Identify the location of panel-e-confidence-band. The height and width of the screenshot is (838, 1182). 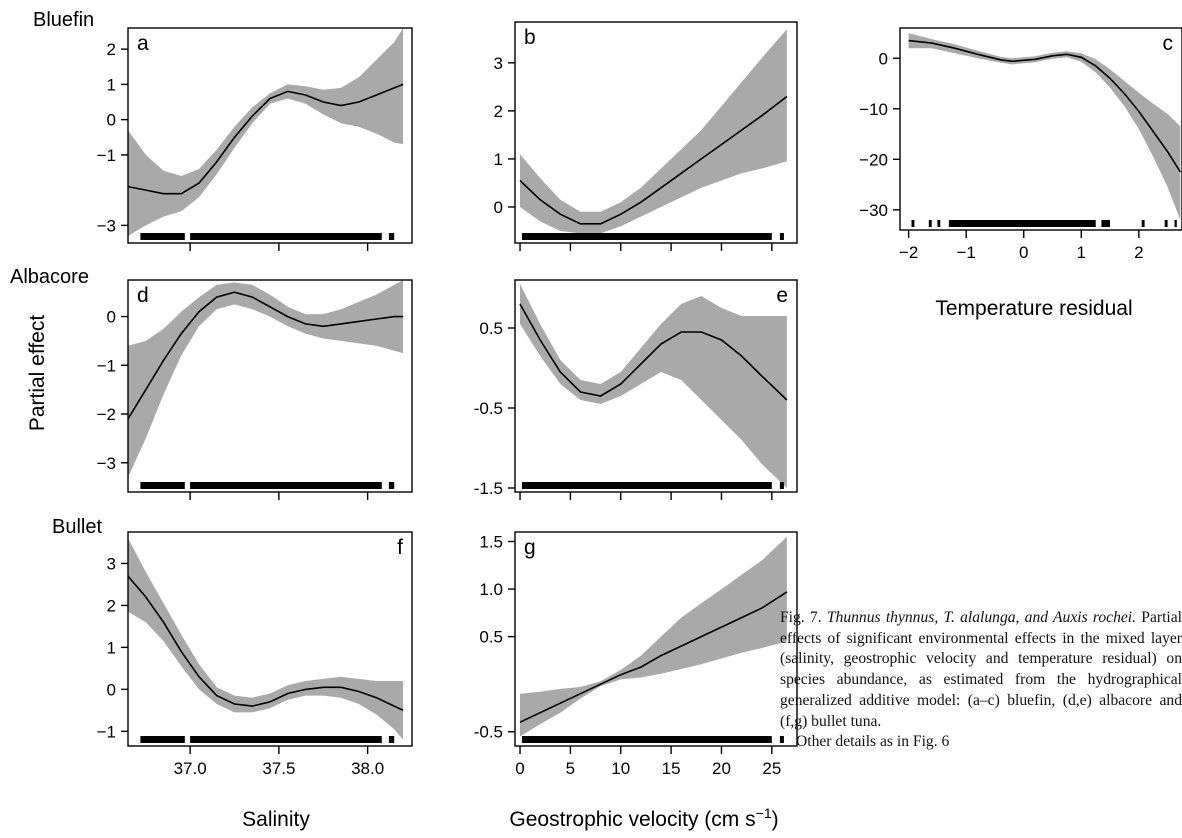
(653, 386).